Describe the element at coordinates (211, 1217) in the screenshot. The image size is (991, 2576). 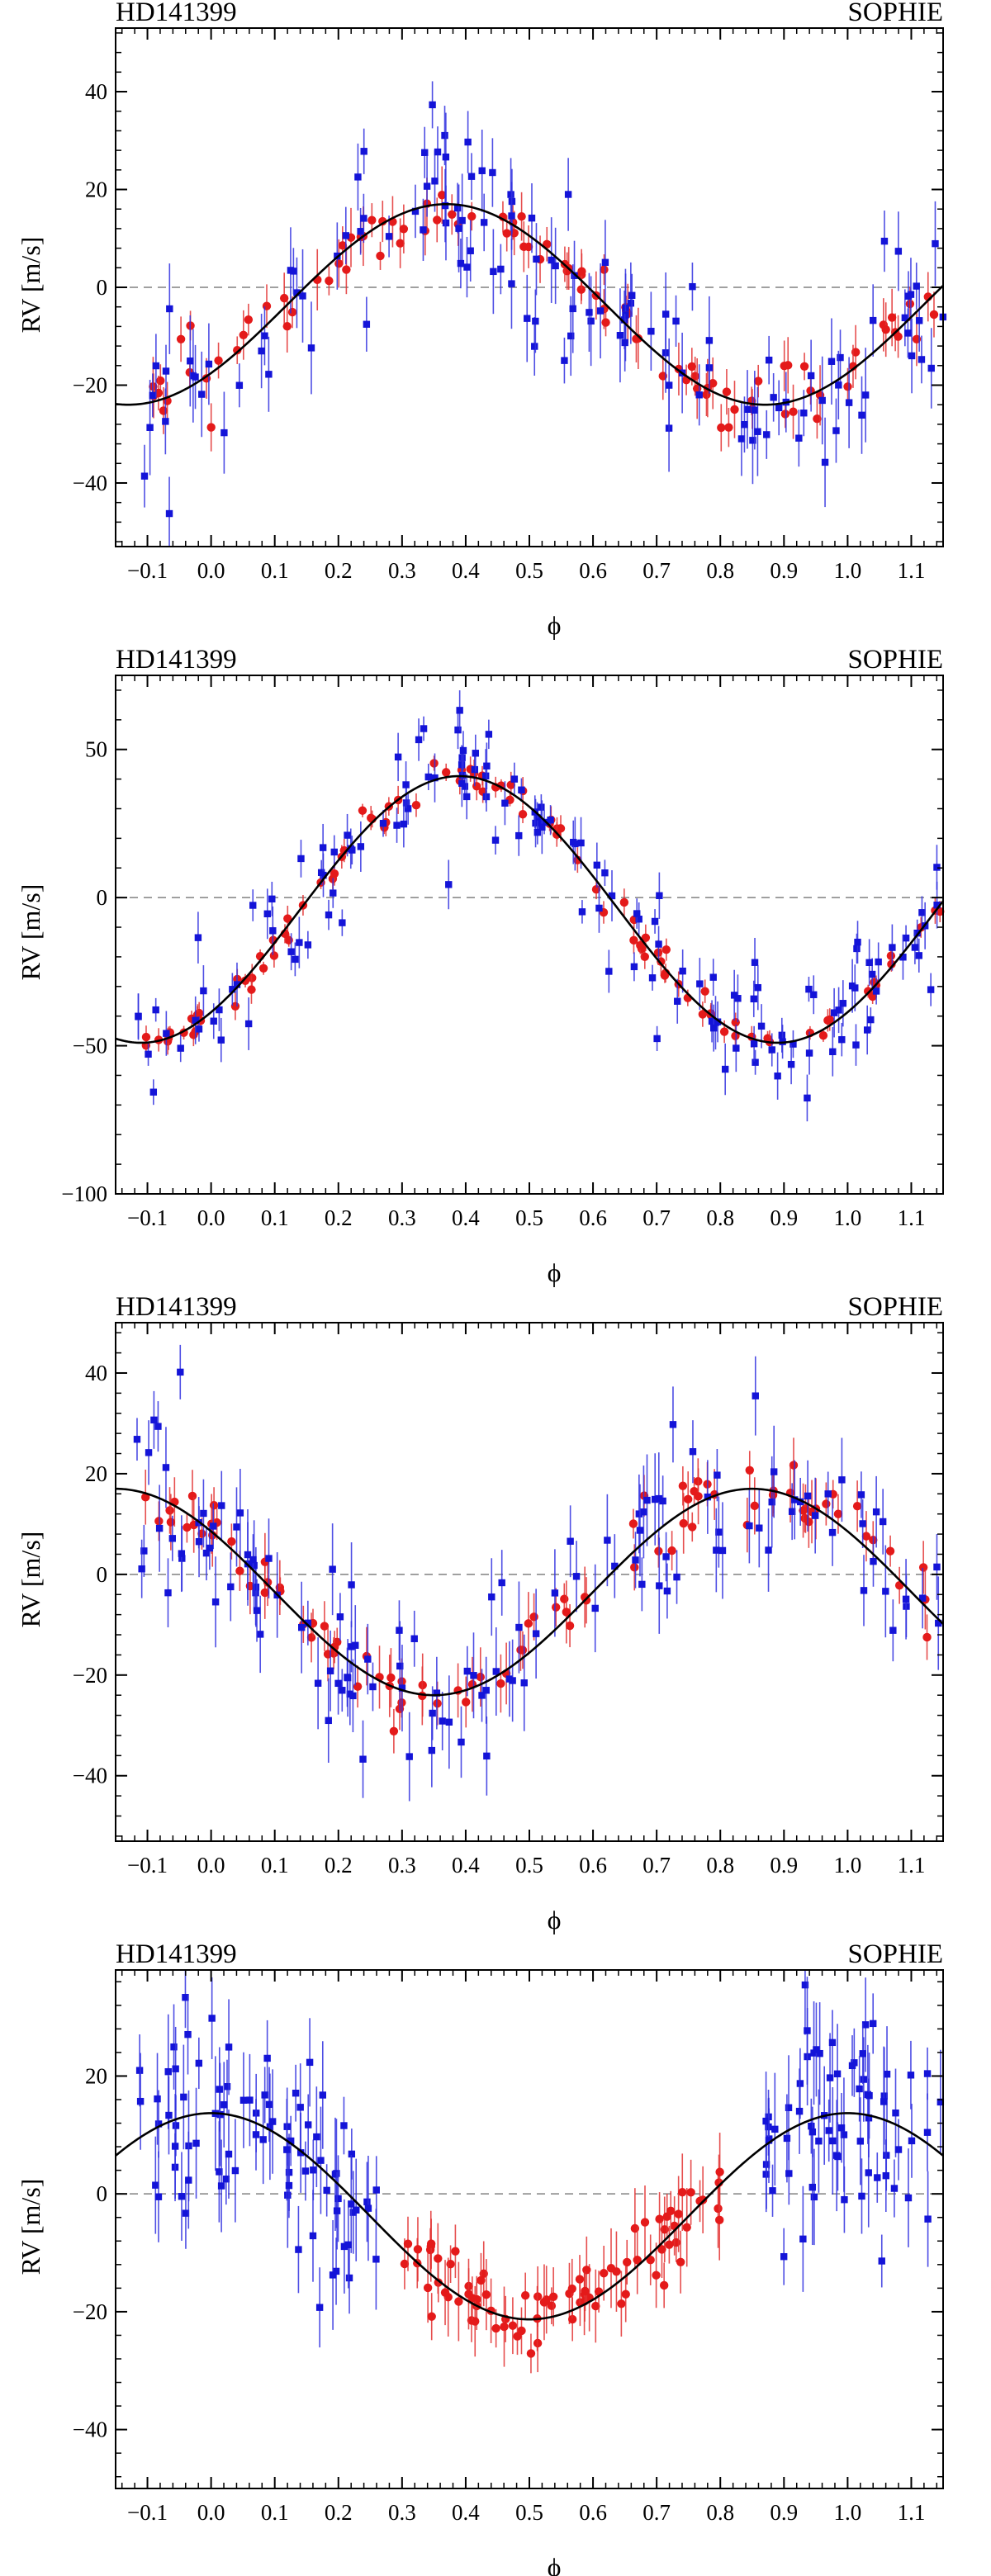
I see `x-tick-label: 0.0` at that location.